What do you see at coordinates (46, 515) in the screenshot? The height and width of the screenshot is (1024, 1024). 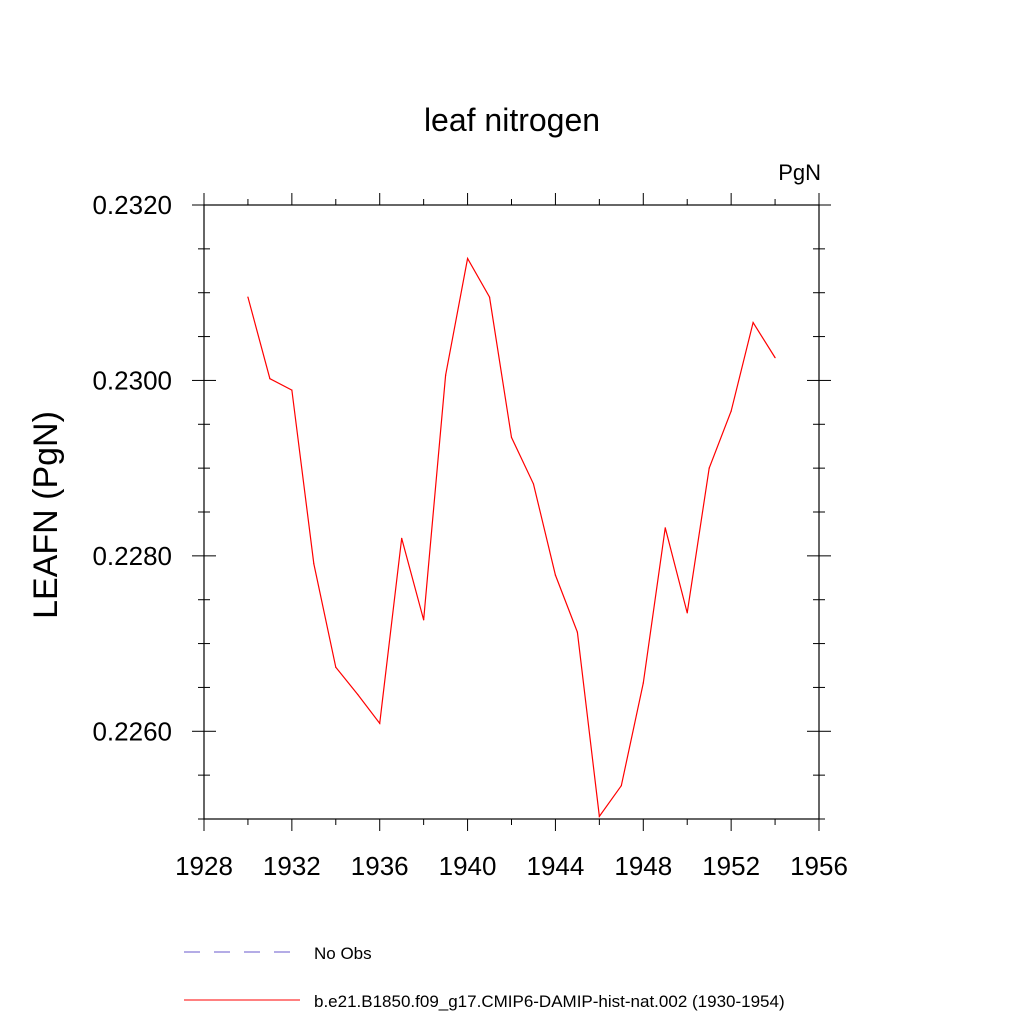 I see `y-axis-label: LEAFN (PgN)` at bounding box center [46, 515].